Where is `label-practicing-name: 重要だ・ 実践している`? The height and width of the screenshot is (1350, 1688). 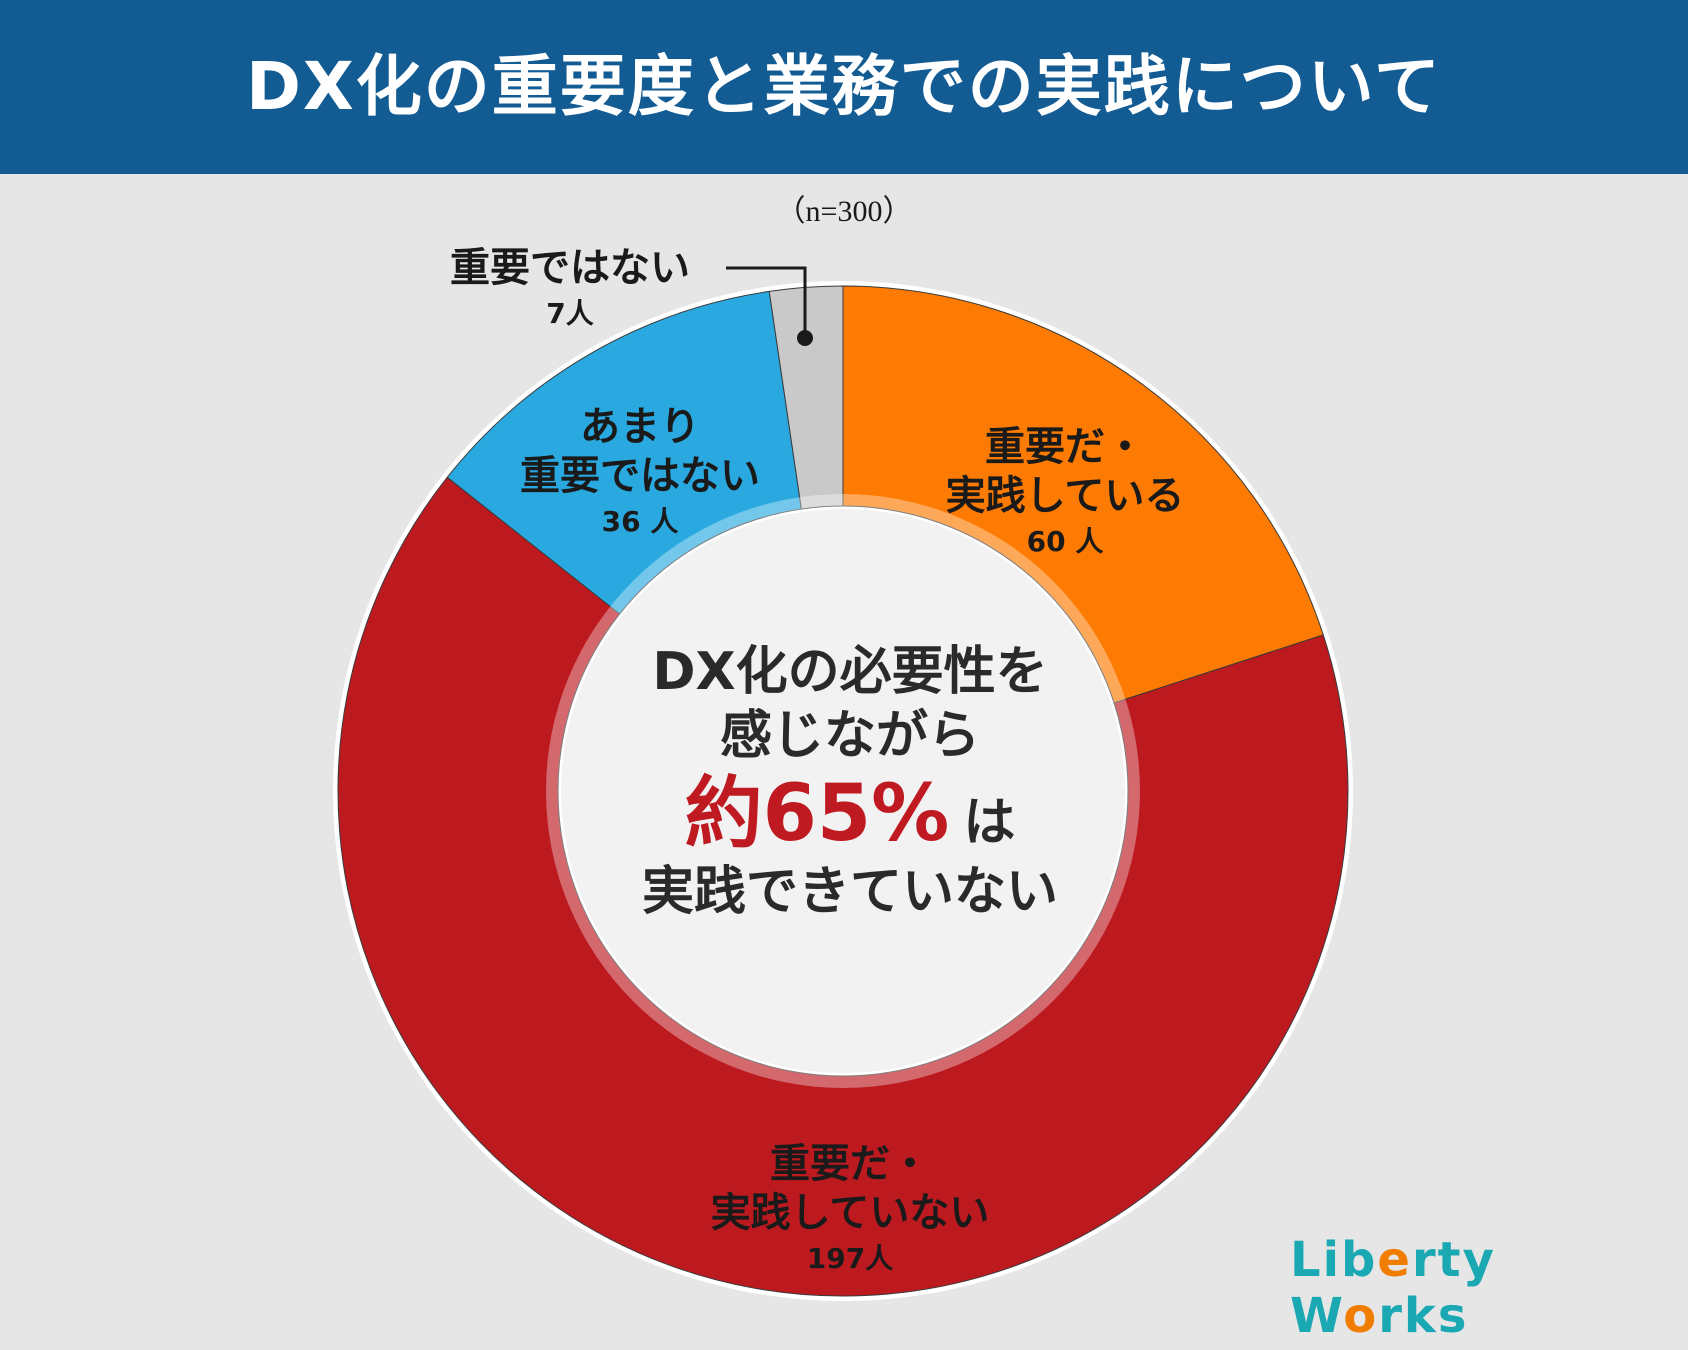
label-practicing-name: 重要だ・ 実践している is located at coordinates (1065, 471).